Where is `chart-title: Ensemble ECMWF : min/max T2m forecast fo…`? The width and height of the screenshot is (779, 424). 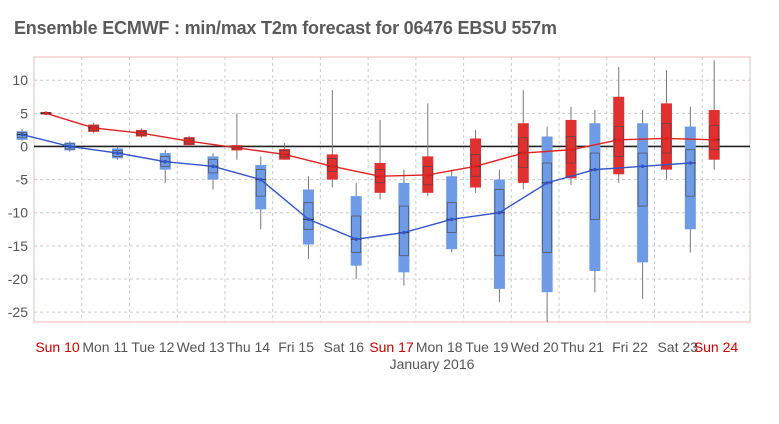 chart-title: Ensemble ECMWF : min/max T2m forecast fo… is located at coordinates (285, 28).